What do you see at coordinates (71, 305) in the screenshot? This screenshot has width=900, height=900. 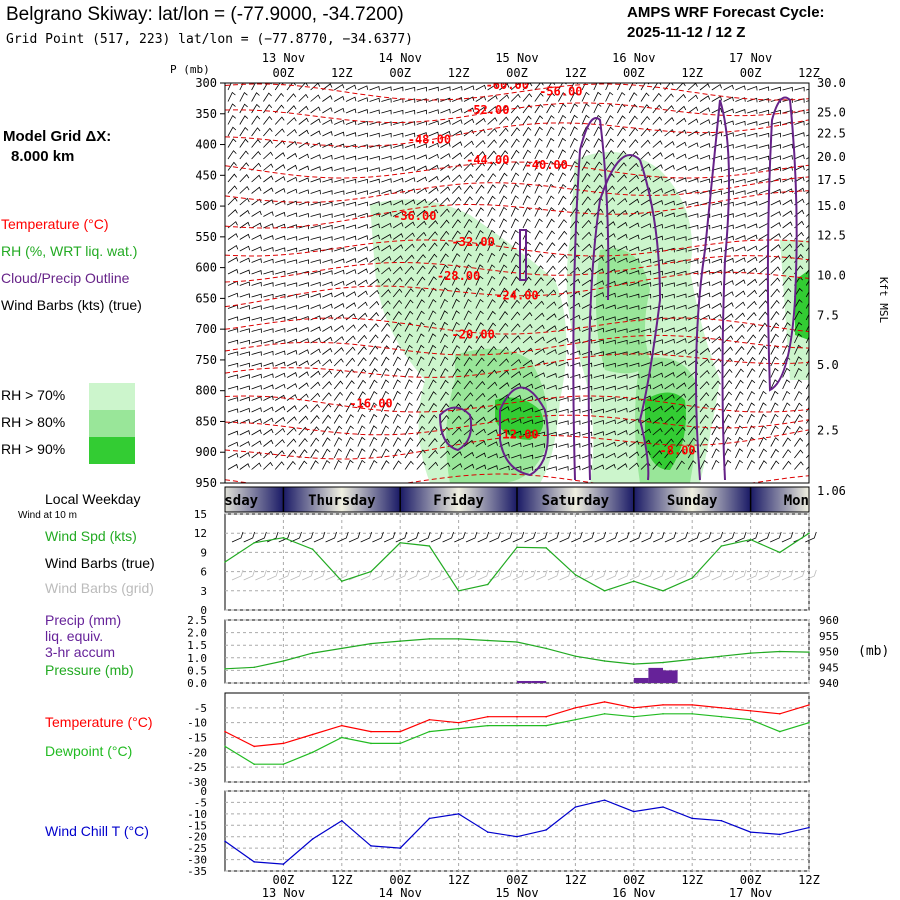 I see `legend-wind-barbs: Wind Barbs (kts) (true)` at bounding box center [71, 305].